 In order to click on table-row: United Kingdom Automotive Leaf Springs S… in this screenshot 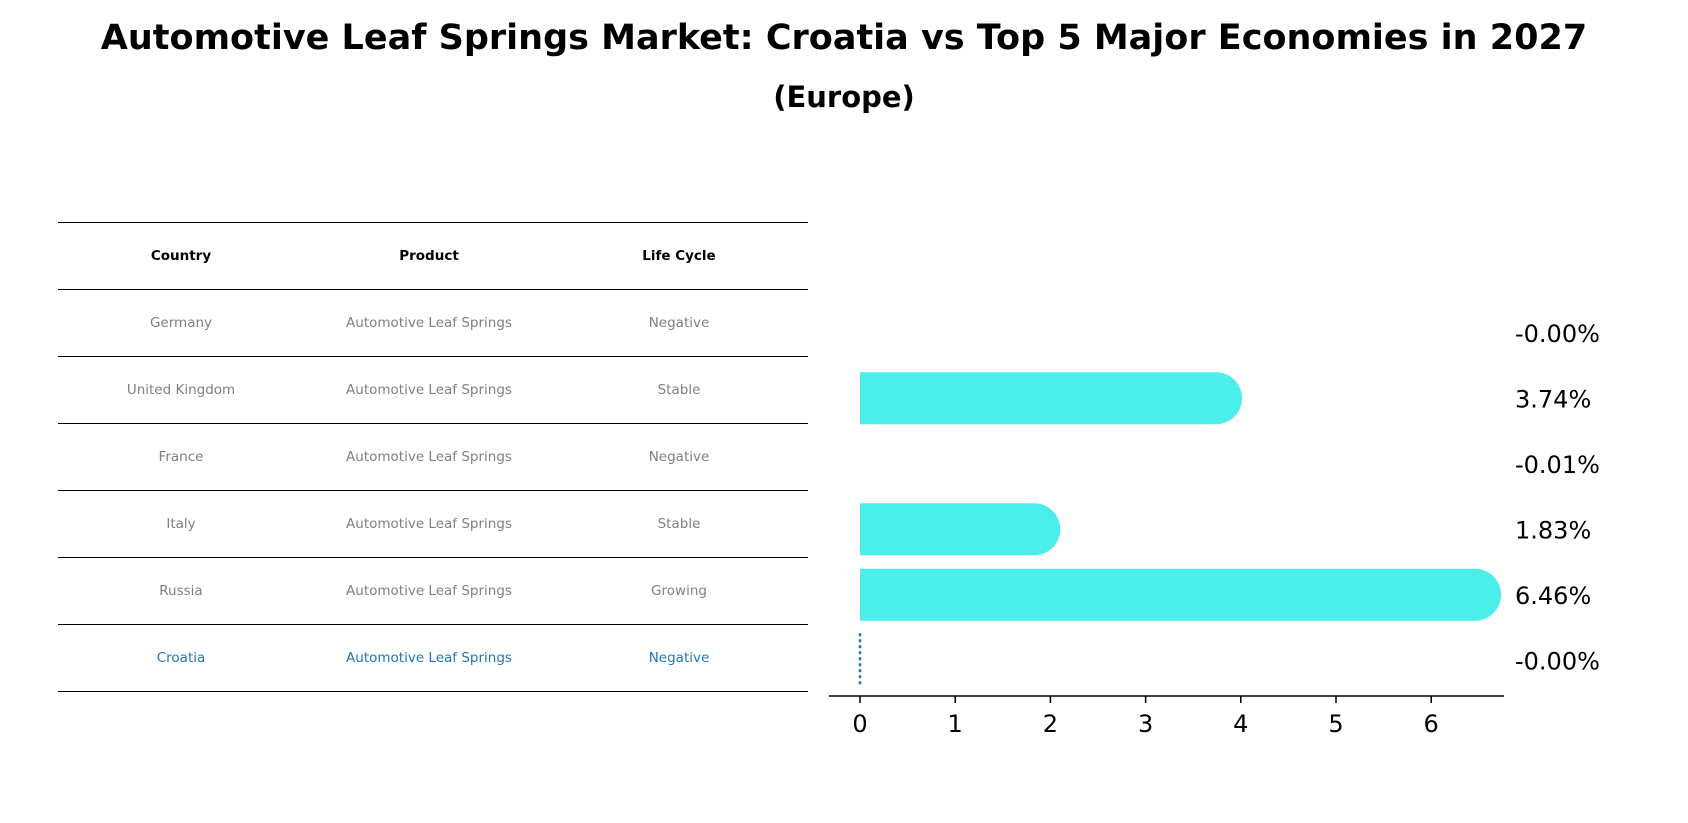, I will do `click(433, 389)`.